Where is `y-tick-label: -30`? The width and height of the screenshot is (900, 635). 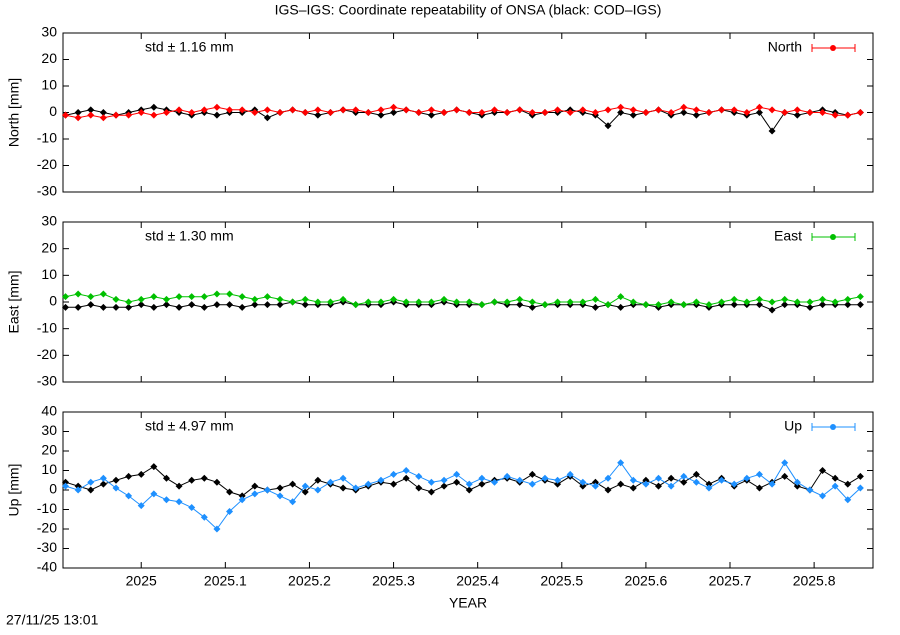
y-tick-label: -30 is located at coordinates (47, 191).